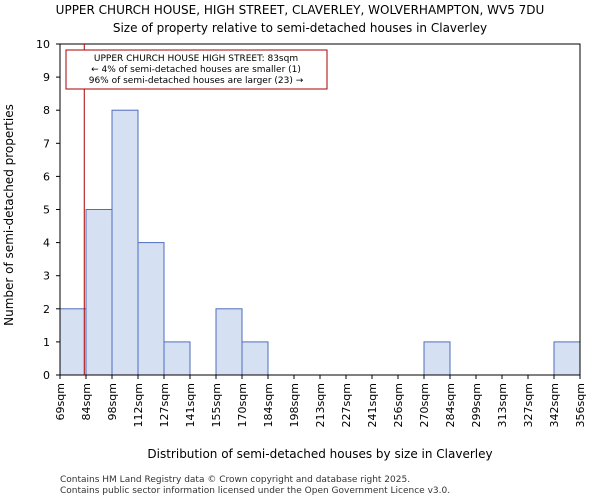  I want to click on x-tick-label: 127sqm, so click(164, 405).